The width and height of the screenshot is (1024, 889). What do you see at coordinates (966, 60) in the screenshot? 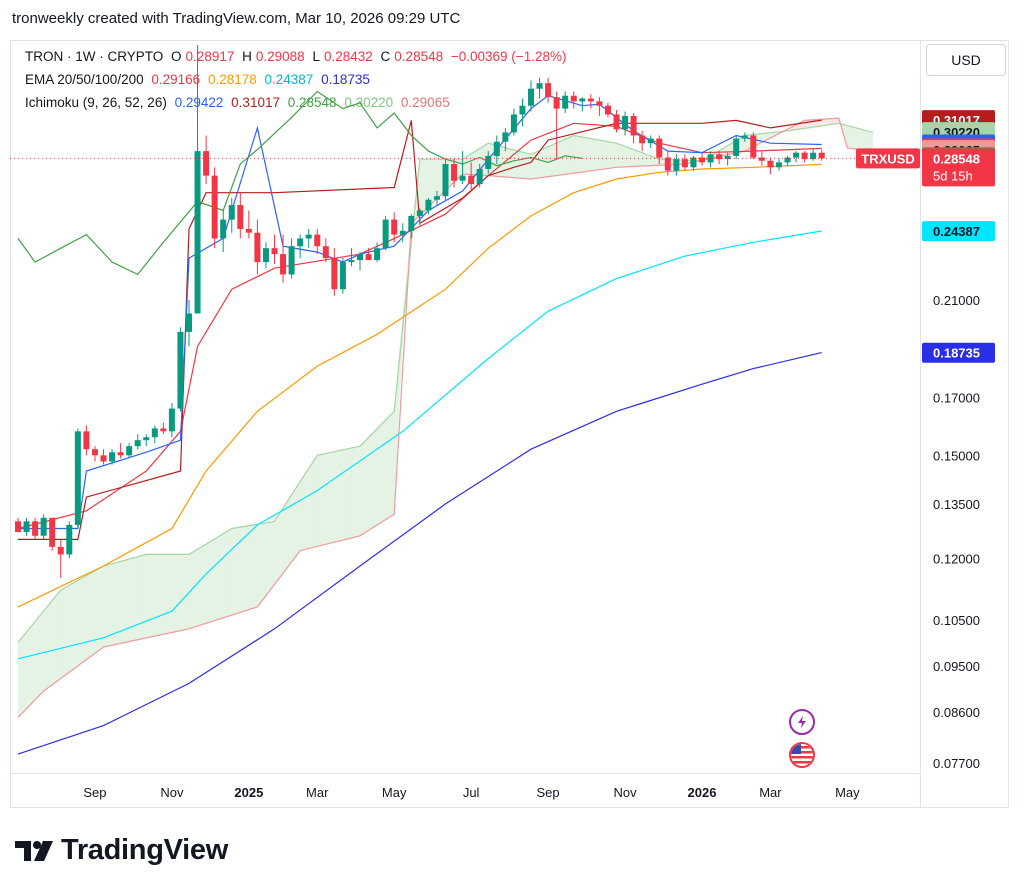
I see `currency-button: USD` at bounding box center [966, 60].